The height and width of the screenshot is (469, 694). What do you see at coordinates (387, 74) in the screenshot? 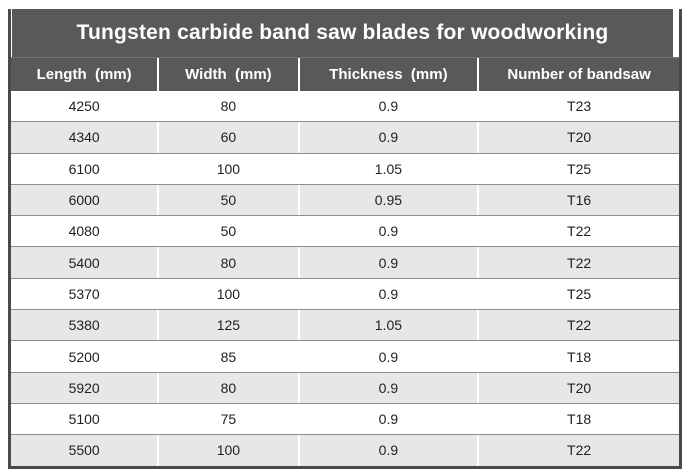
I see `column-header-thickness: Thickness (mm)` at bounding box center [387, 74].